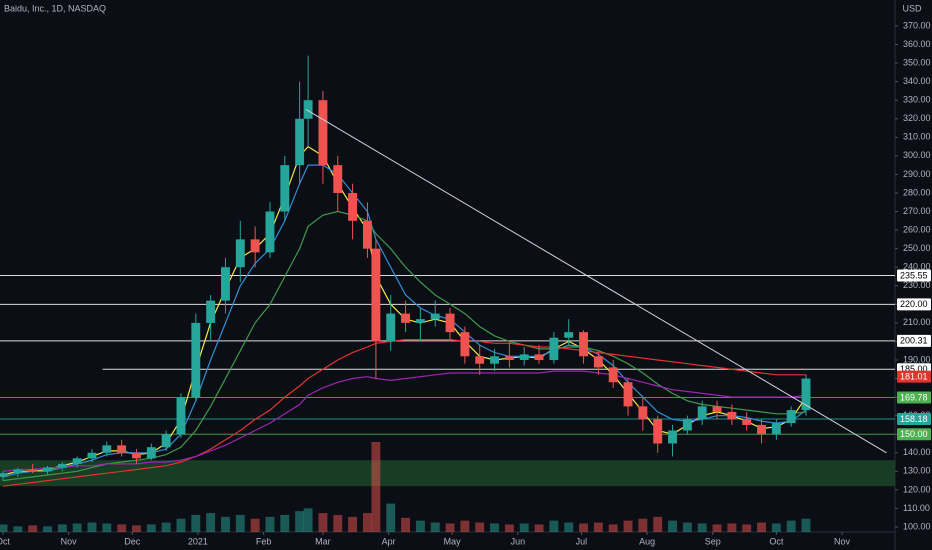  I want to click on y-tick-label: 100.00, so click(917, 526).